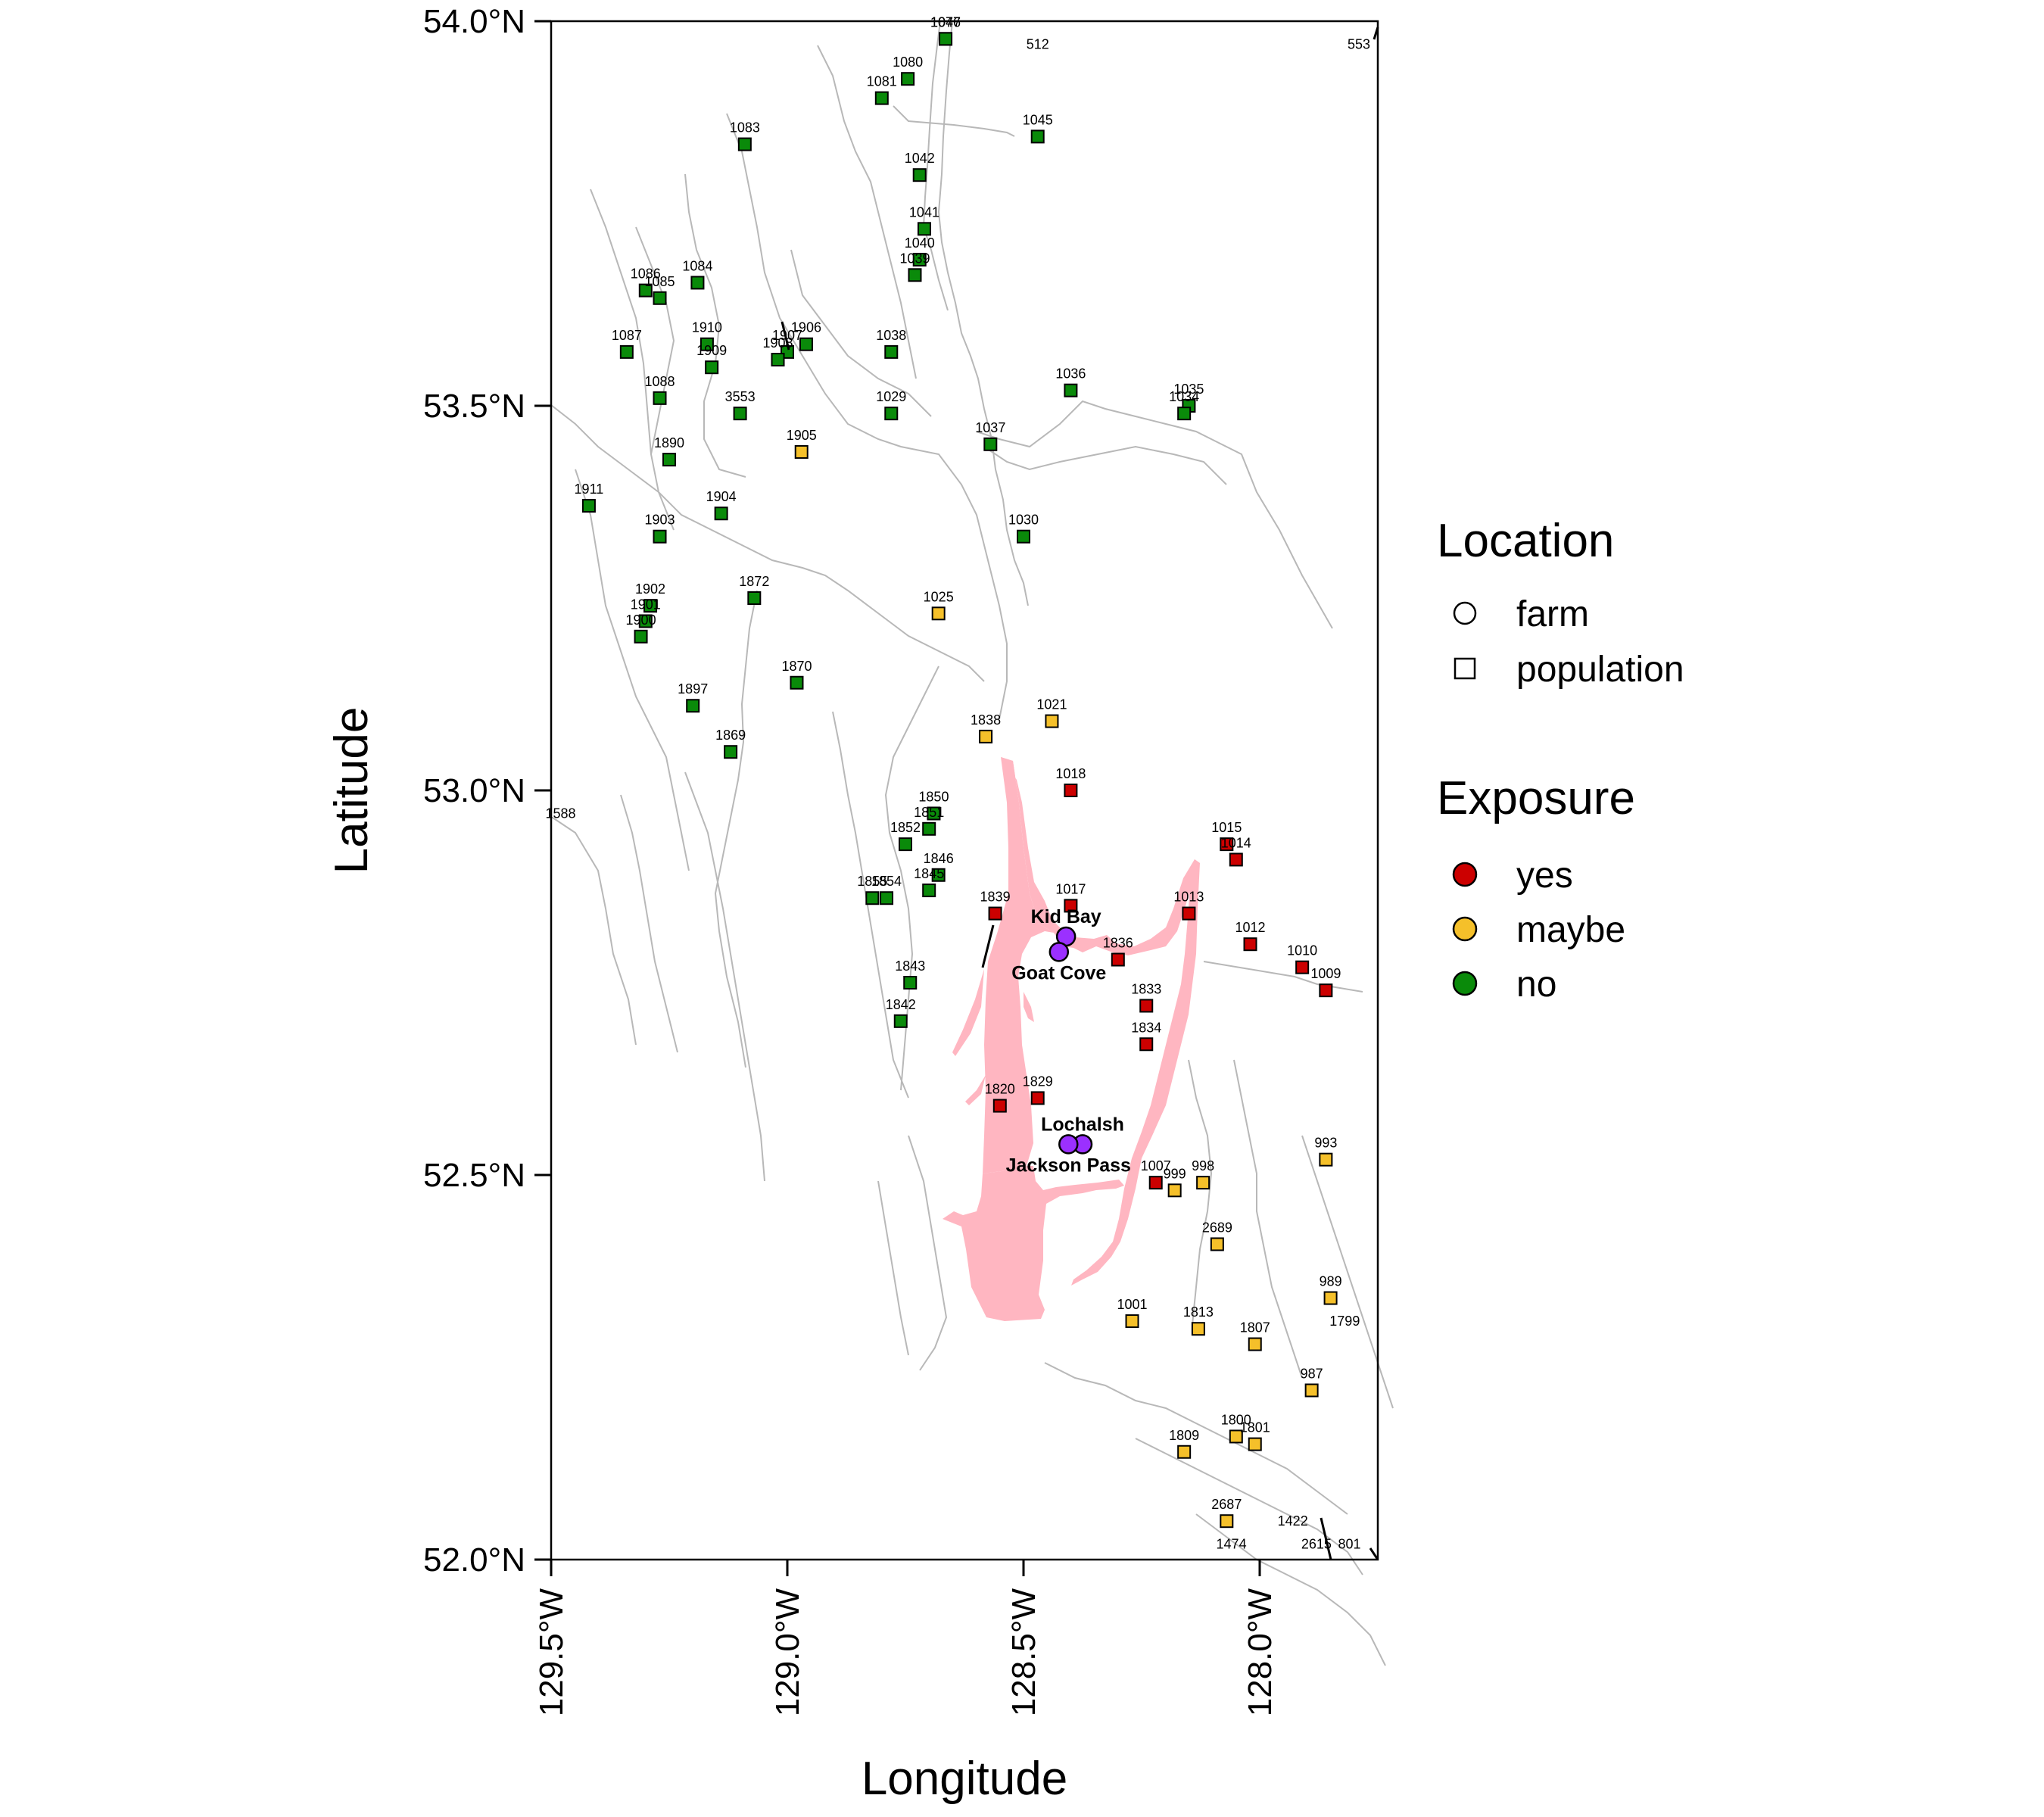  What do you see at coordinates (669, 442) in the screenshot?
I see `population-label-1890: 1890` at bounding box center [669, 442].